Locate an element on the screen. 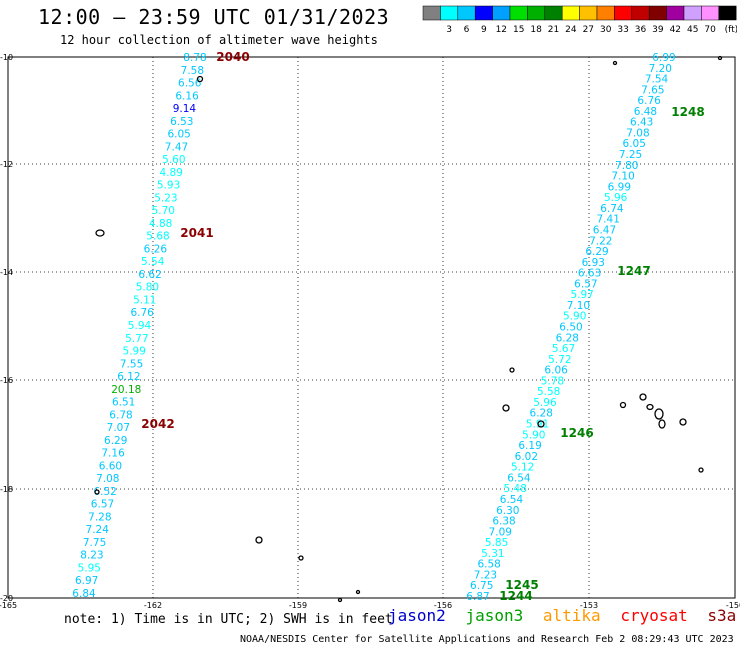  east-track-value: 6.30 is located at coordinates (507, 511).